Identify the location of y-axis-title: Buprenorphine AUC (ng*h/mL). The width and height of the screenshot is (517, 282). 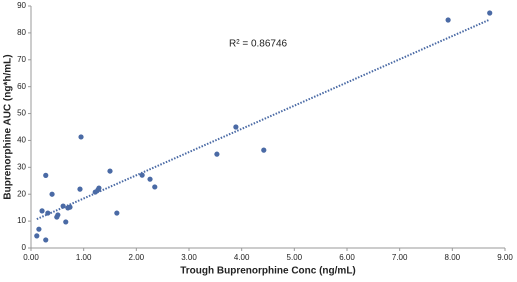
(8, 126).